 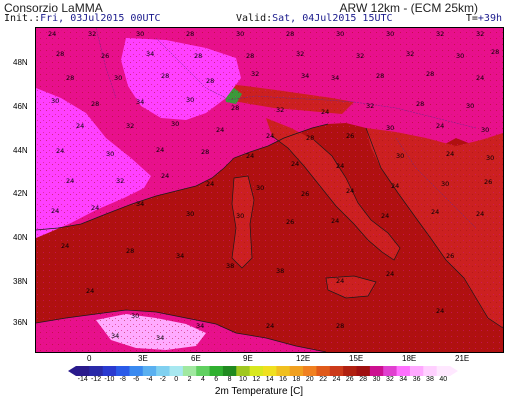 I want to click on valid-label: Valid:, so click(x=254, y=18).